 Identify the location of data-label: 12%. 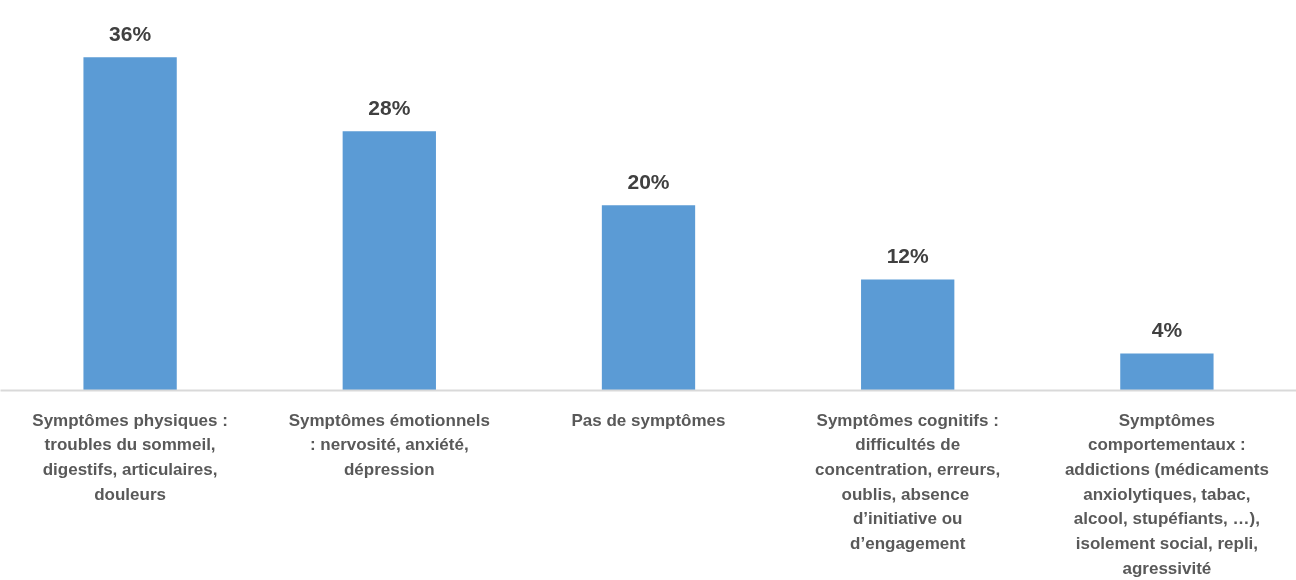
(908, 256).